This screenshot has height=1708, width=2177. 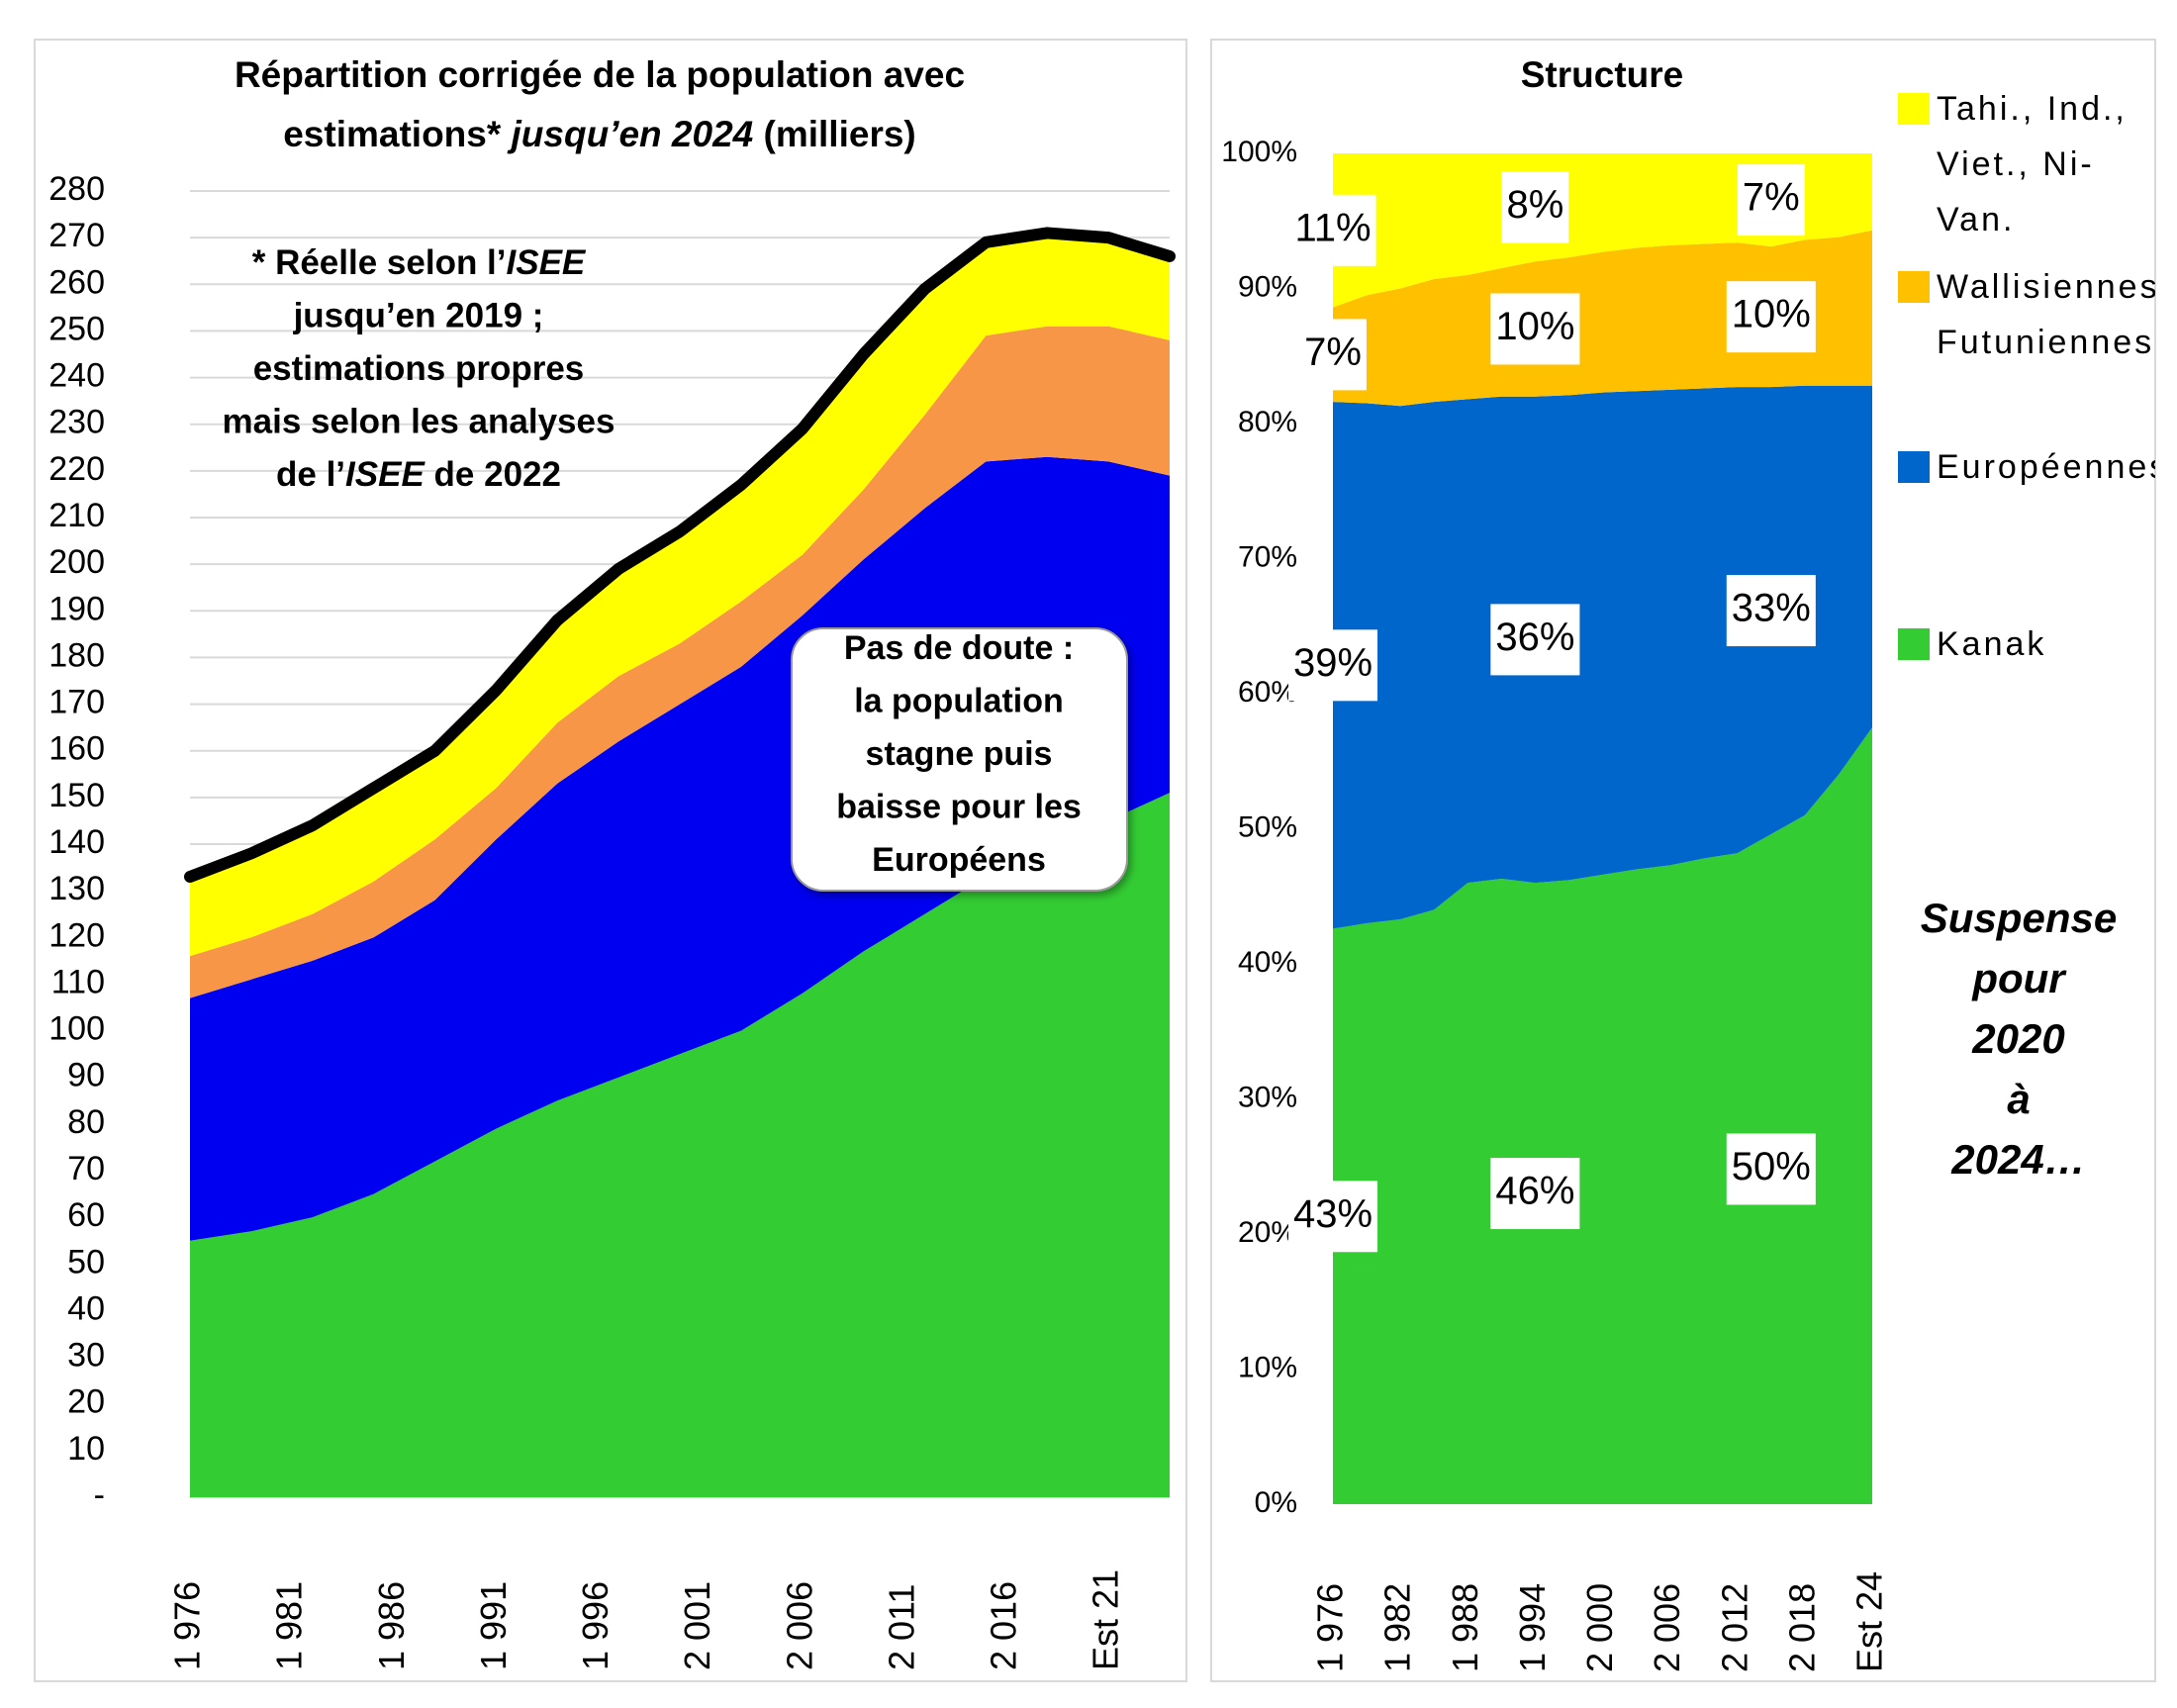 What do you see at coordinates (2019, 978) in the screenshot?
I see `side-note: pour` at bounding box center [2019, 978].